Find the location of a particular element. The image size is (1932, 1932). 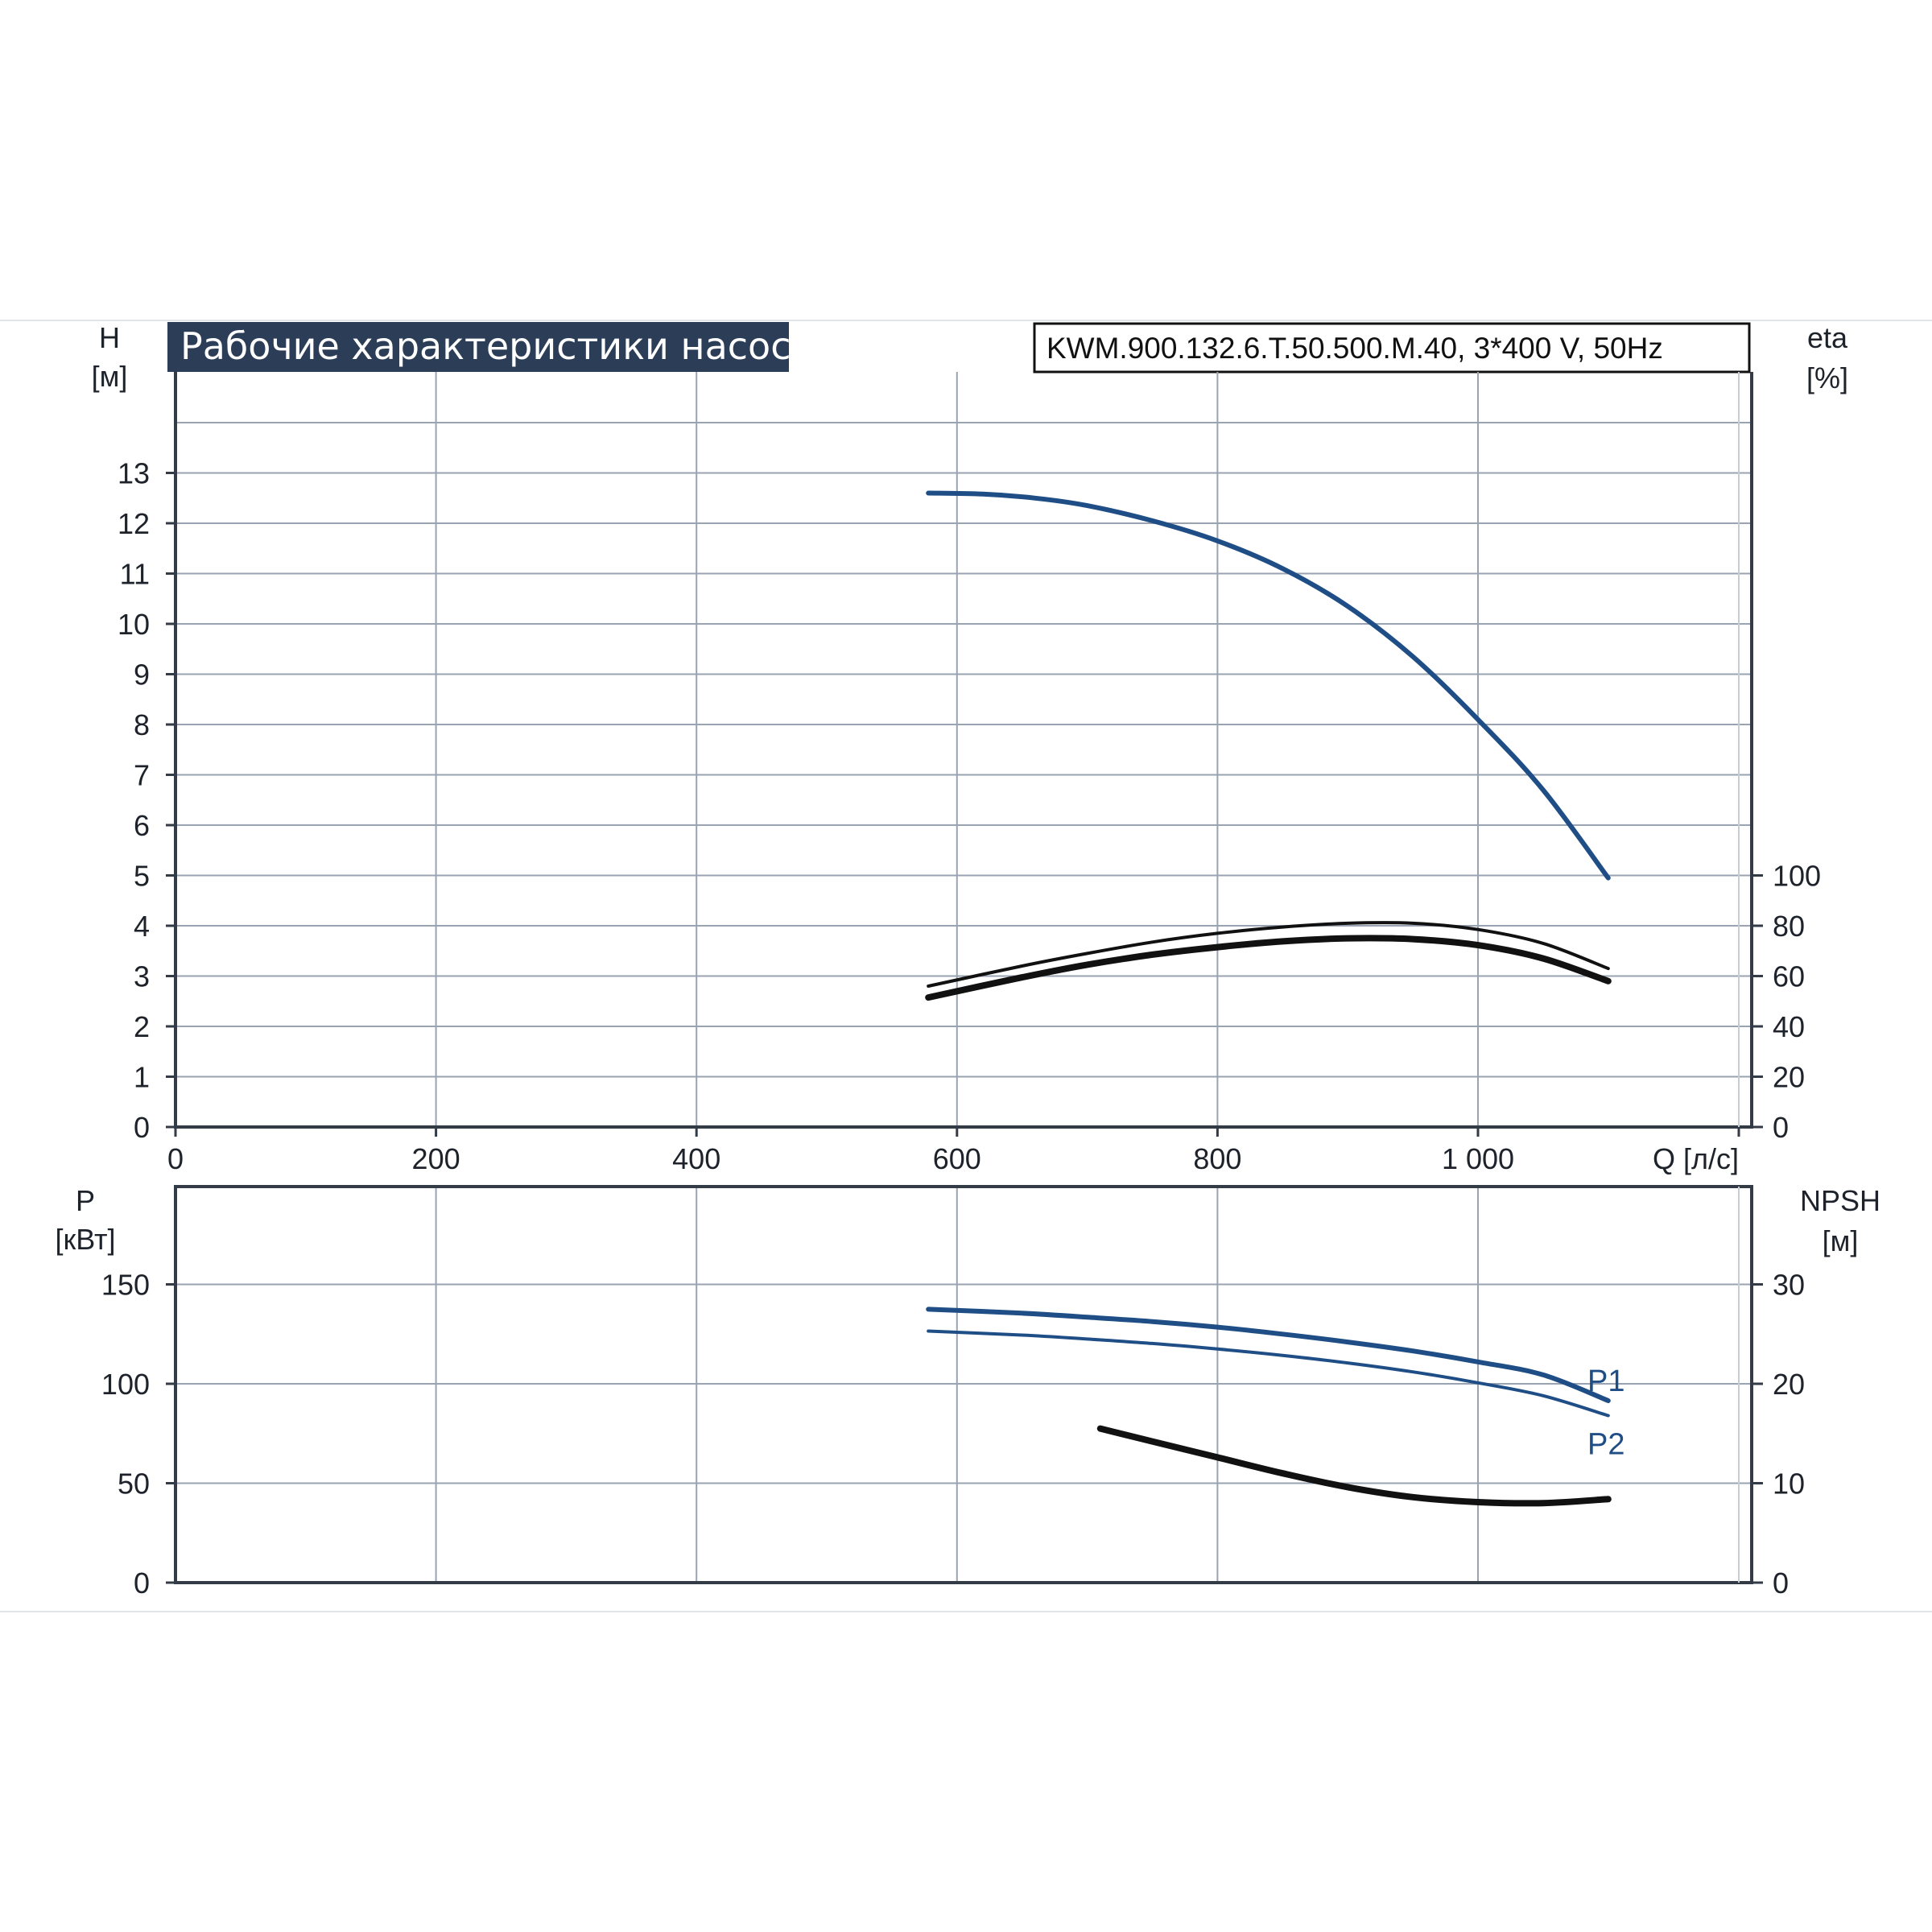

tick-label-h: 4 is located at coordinates (142, 926).